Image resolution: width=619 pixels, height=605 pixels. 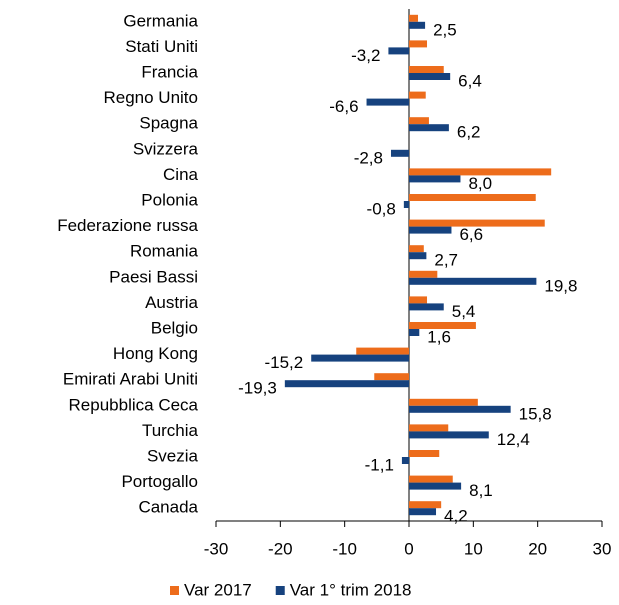 I want to click on value-label: 6,6, so click(x=471, y=234).